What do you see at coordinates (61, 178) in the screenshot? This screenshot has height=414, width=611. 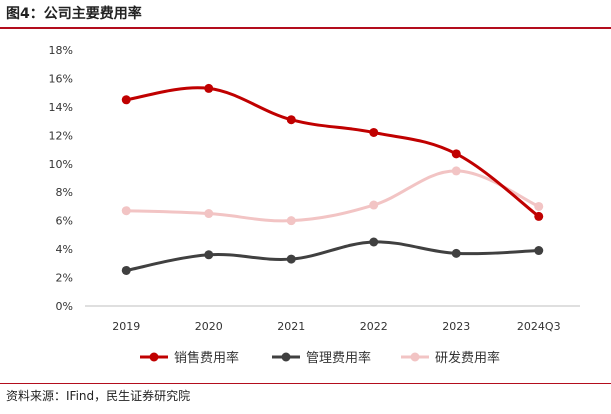 I see `y-axis: 0% 2% 4% 6% 8% 10% 12% 14% 16% 18%` at bounding box center [61, 178].